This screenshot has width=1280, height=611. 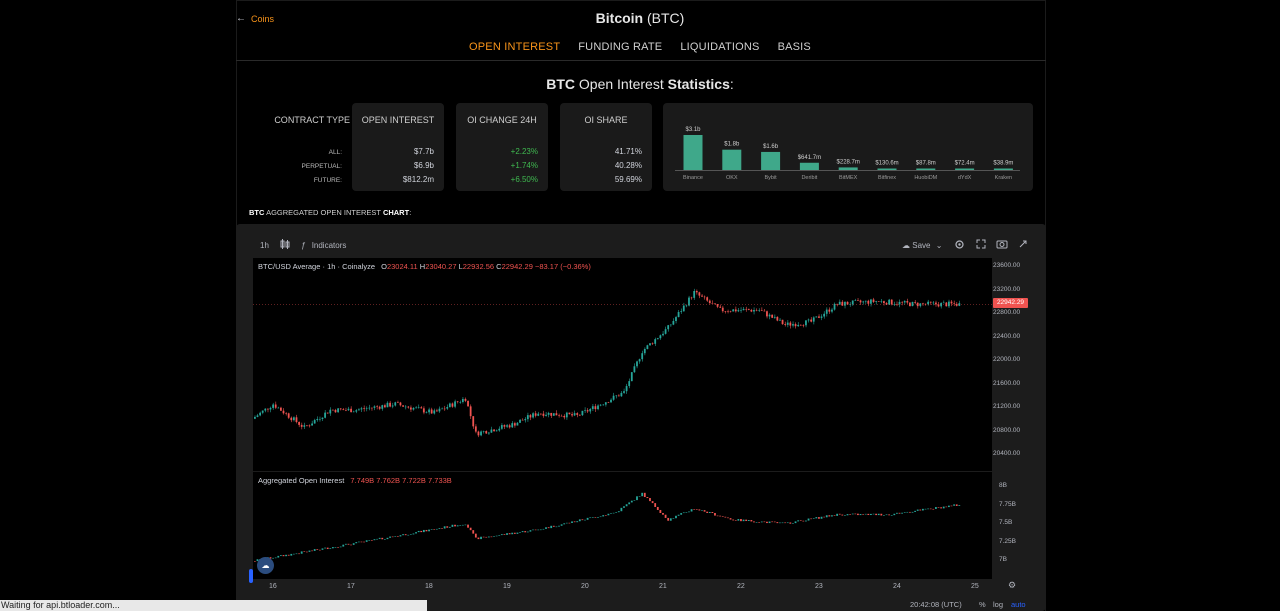 What do you see at coordinates (264, 245) in the screenshot?
I see `interval-button: 1h` at bounding box center [264, 245].